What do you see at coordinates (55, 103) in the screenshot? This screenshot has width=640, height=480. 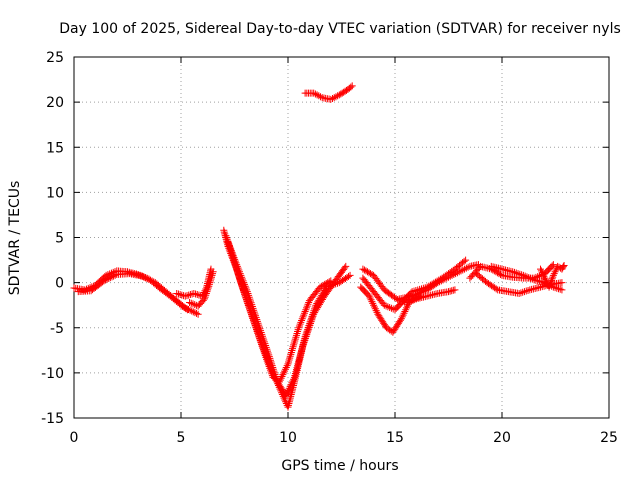 I see `y-tick-label: 20` at bounding box center [55, 103].